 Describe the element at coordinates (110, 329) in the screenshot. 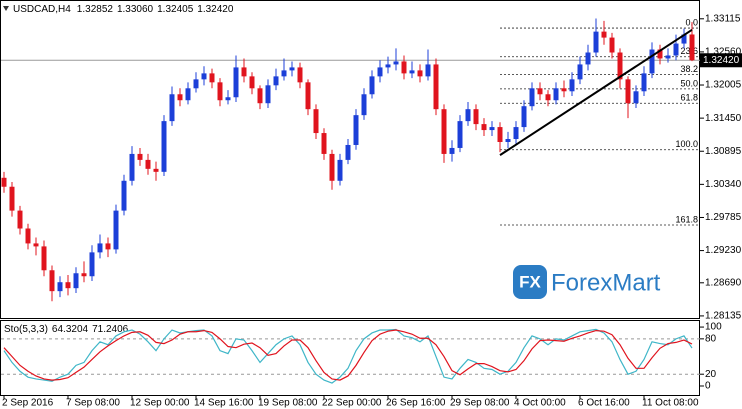

I see `indicator-value: 71.2406` at that location.